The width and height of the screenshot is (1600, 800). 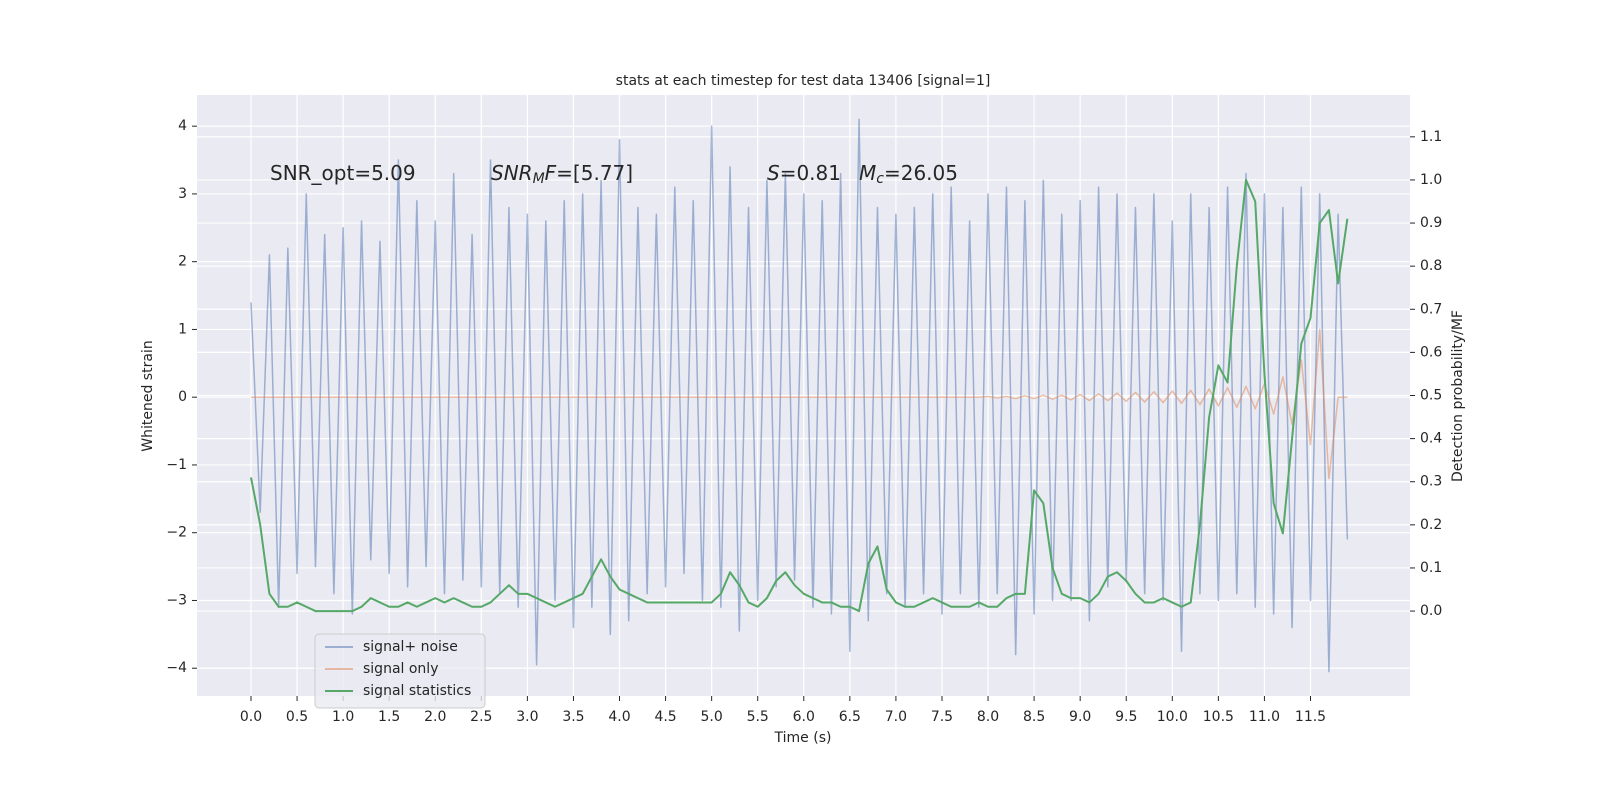 I want to click on y2-tick-label: 0.2, so click(x=1431, y=525).